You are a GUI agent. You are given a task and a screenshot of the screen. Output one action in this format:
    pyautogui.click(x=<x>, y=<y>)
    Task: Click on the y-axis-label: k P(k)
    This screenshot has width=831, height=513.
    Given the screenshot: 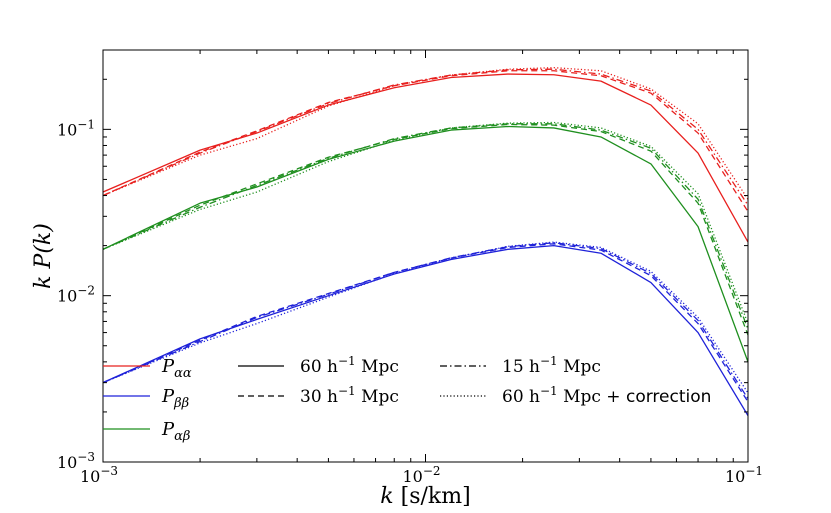 What is the action you would take?
    pyautogui.click(x=43, y=256)
    